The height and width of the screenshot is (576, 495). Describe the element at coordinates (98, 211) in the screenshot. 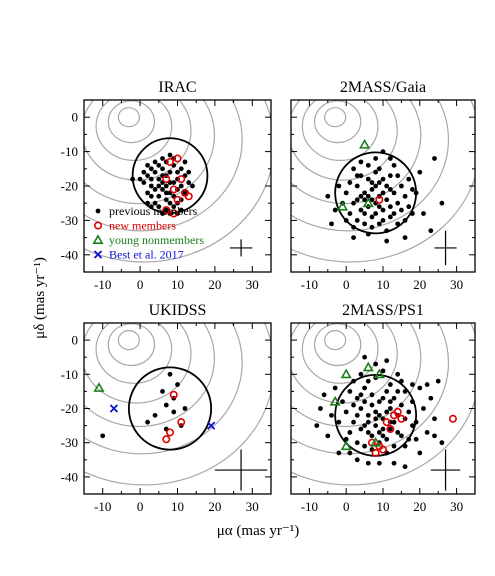

I see `legend-marker-dot` at that location.